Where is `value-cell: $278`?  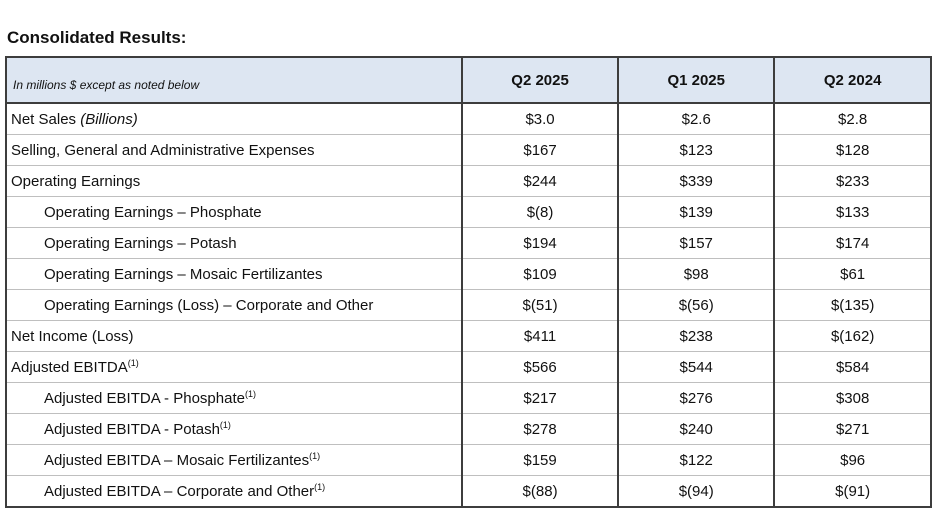 value-cell: $278 is located at coordinates (539, 429).